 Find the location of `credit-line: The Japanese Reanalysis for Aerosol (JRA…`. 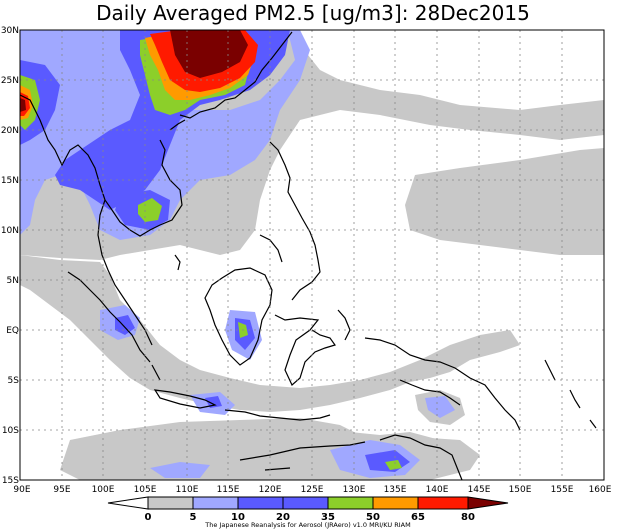

credit-line: The Japanese Reanalysis for Aerosol (JRA… is located at coordinates (307, 525).